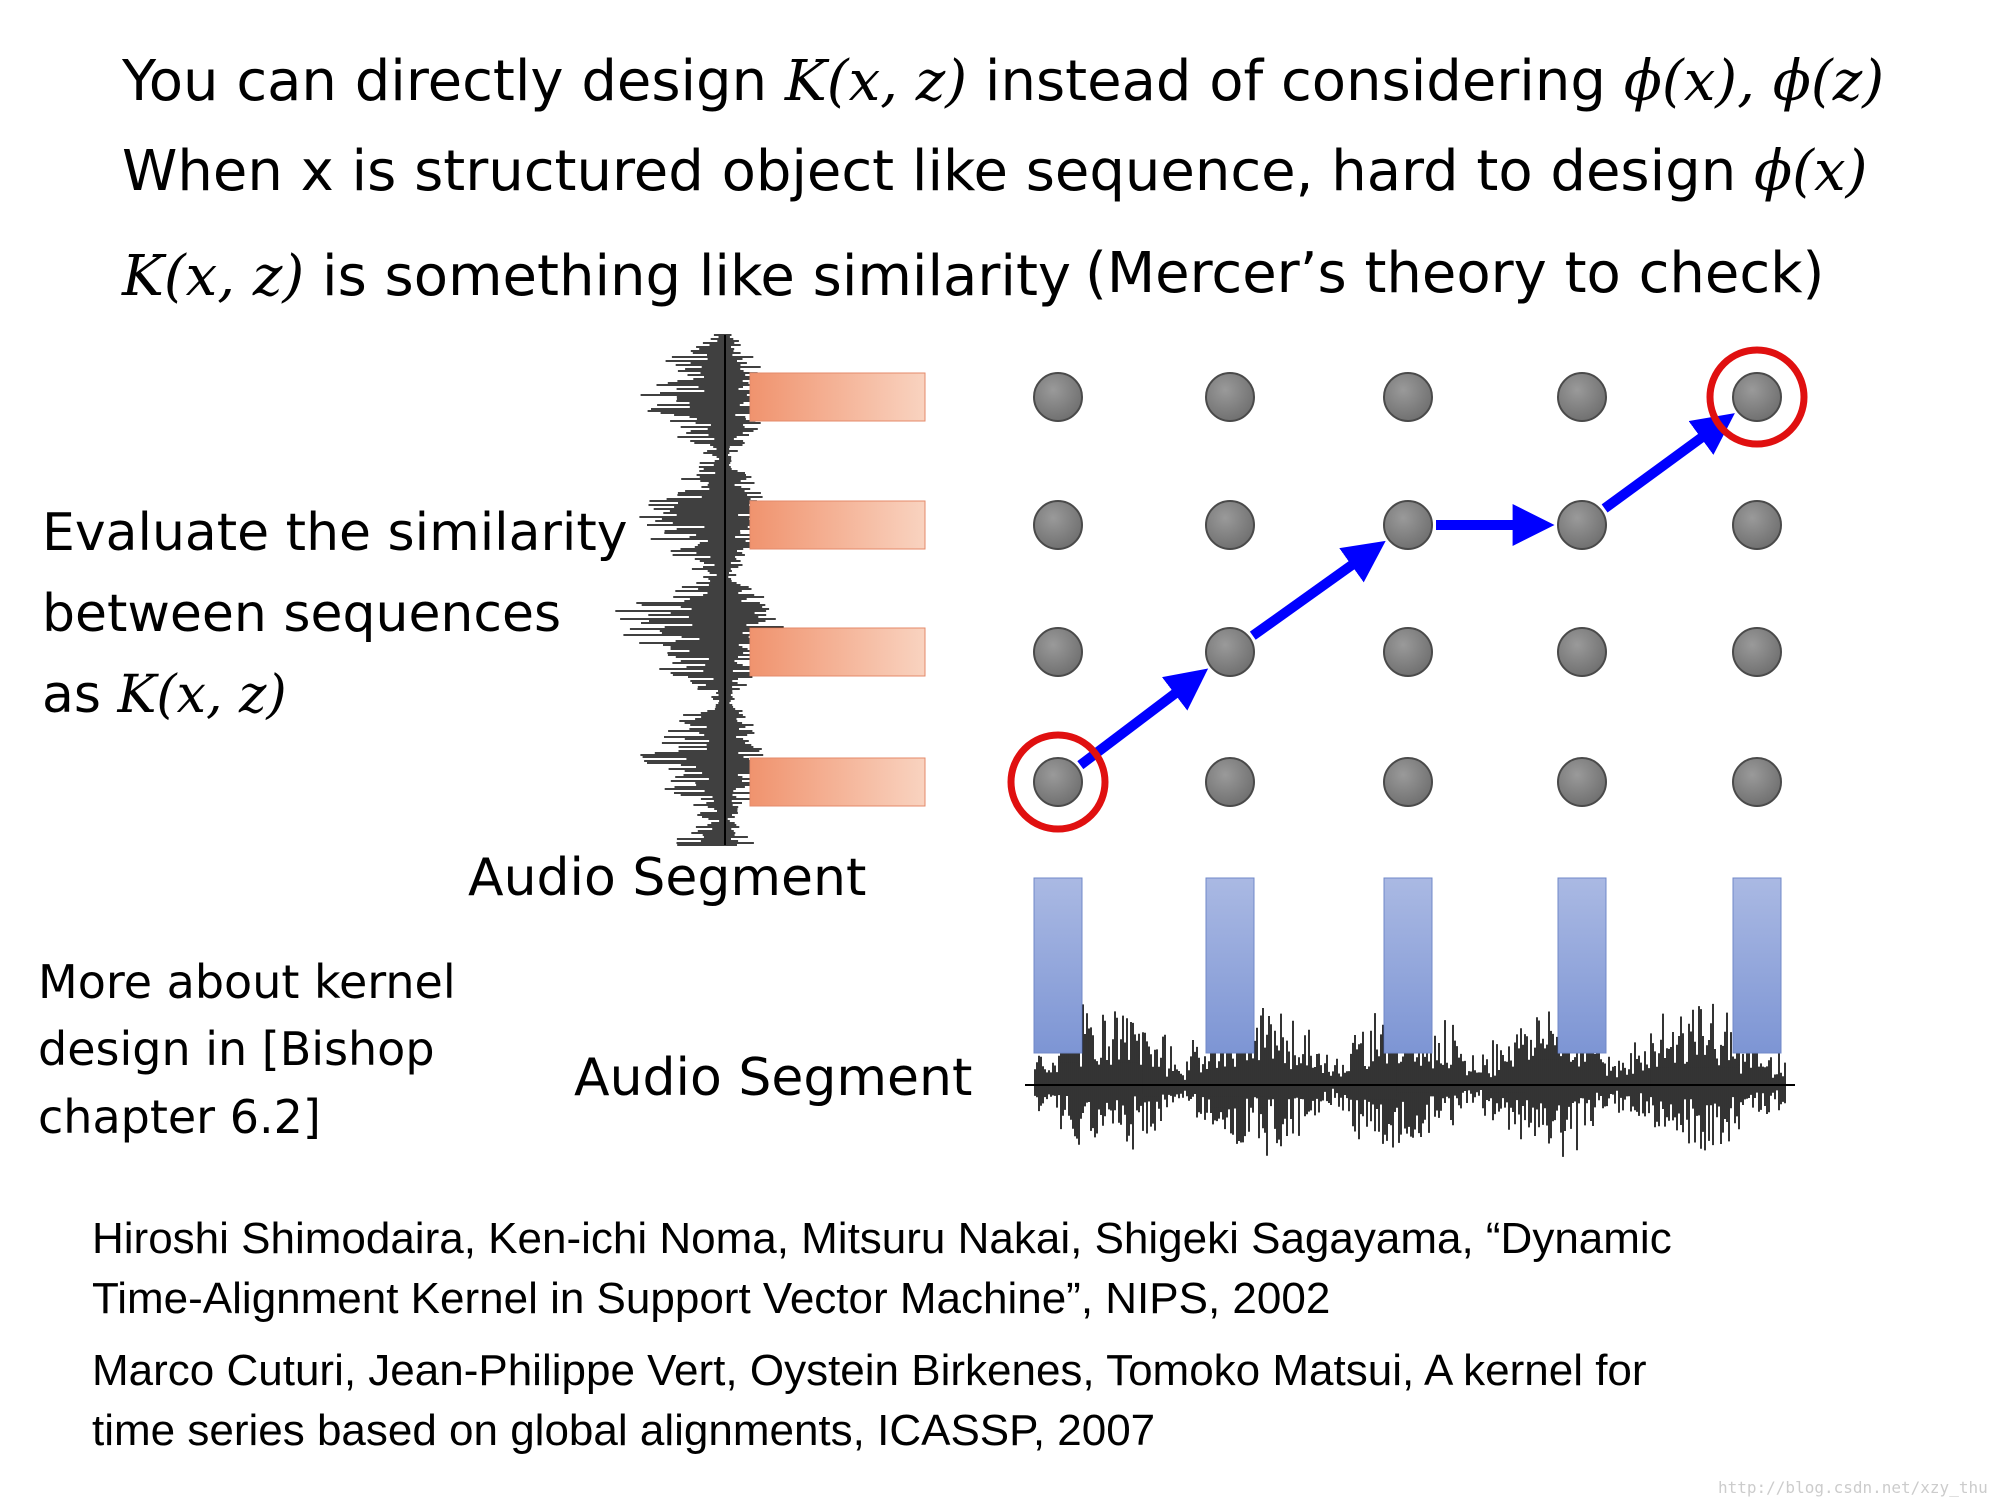  I want to click on vertical-waveform, so click(699, 590).